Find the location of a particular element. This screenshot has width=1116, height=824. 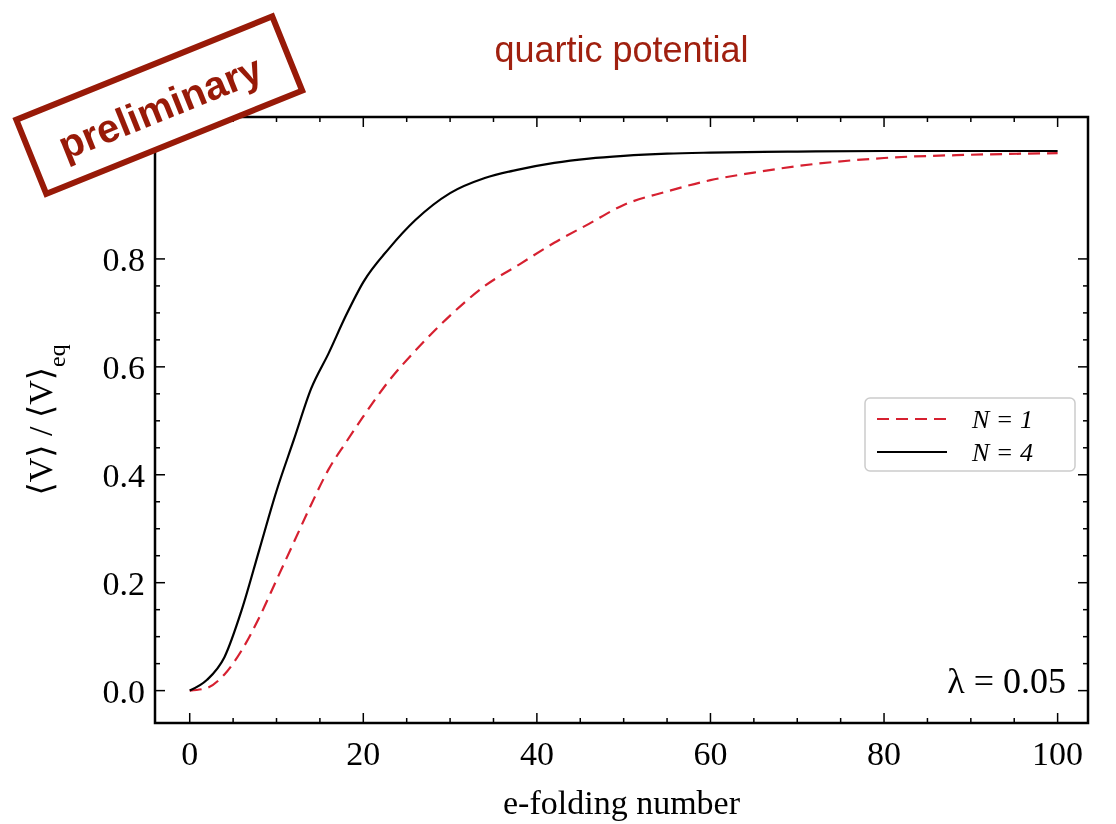

x-axis-title: e-folding number is located at coordinates (622, 802).